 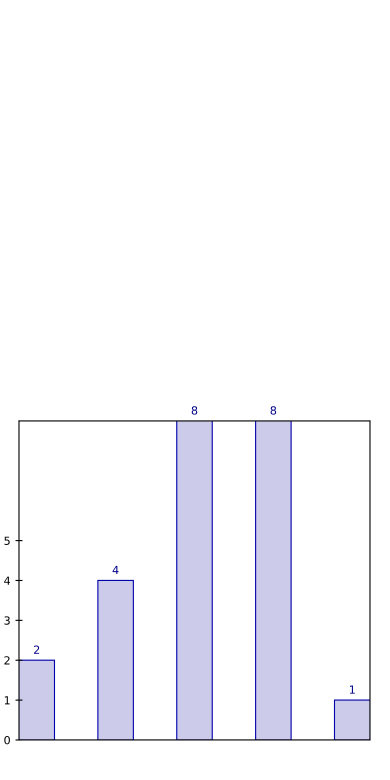 What do you see at coordinates (352, 690) in the screenshot?
I see `data-label: 1` at bounding box center [352, 690].